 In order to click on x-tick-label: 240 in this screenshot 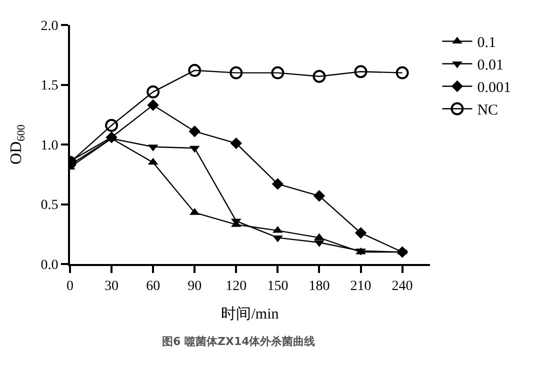, I will do `click(402, 286)`.